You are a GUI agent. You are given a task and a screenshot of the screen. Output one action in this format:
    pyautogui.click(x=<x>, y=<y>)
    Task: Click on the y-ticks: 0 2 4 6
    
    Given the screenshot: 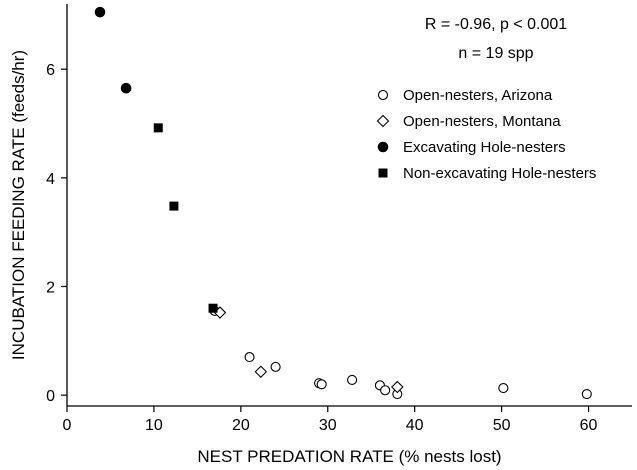 What is the action you would take?
    pyautogui.click(x=56, y=233)
    